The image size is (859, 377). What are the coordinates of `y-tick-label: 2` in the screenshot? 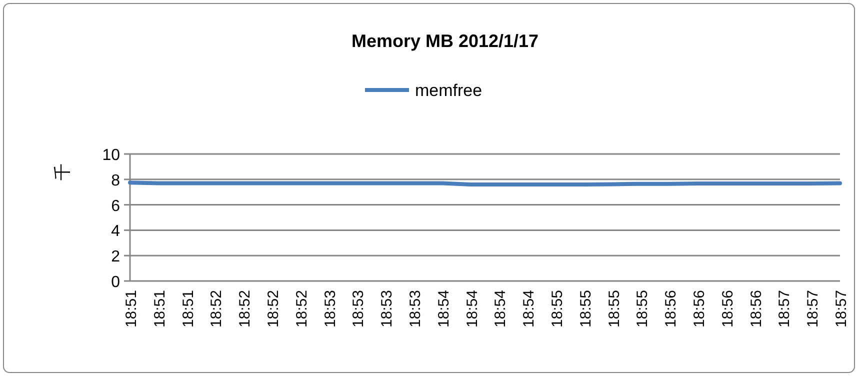 It's located at (115, 257).